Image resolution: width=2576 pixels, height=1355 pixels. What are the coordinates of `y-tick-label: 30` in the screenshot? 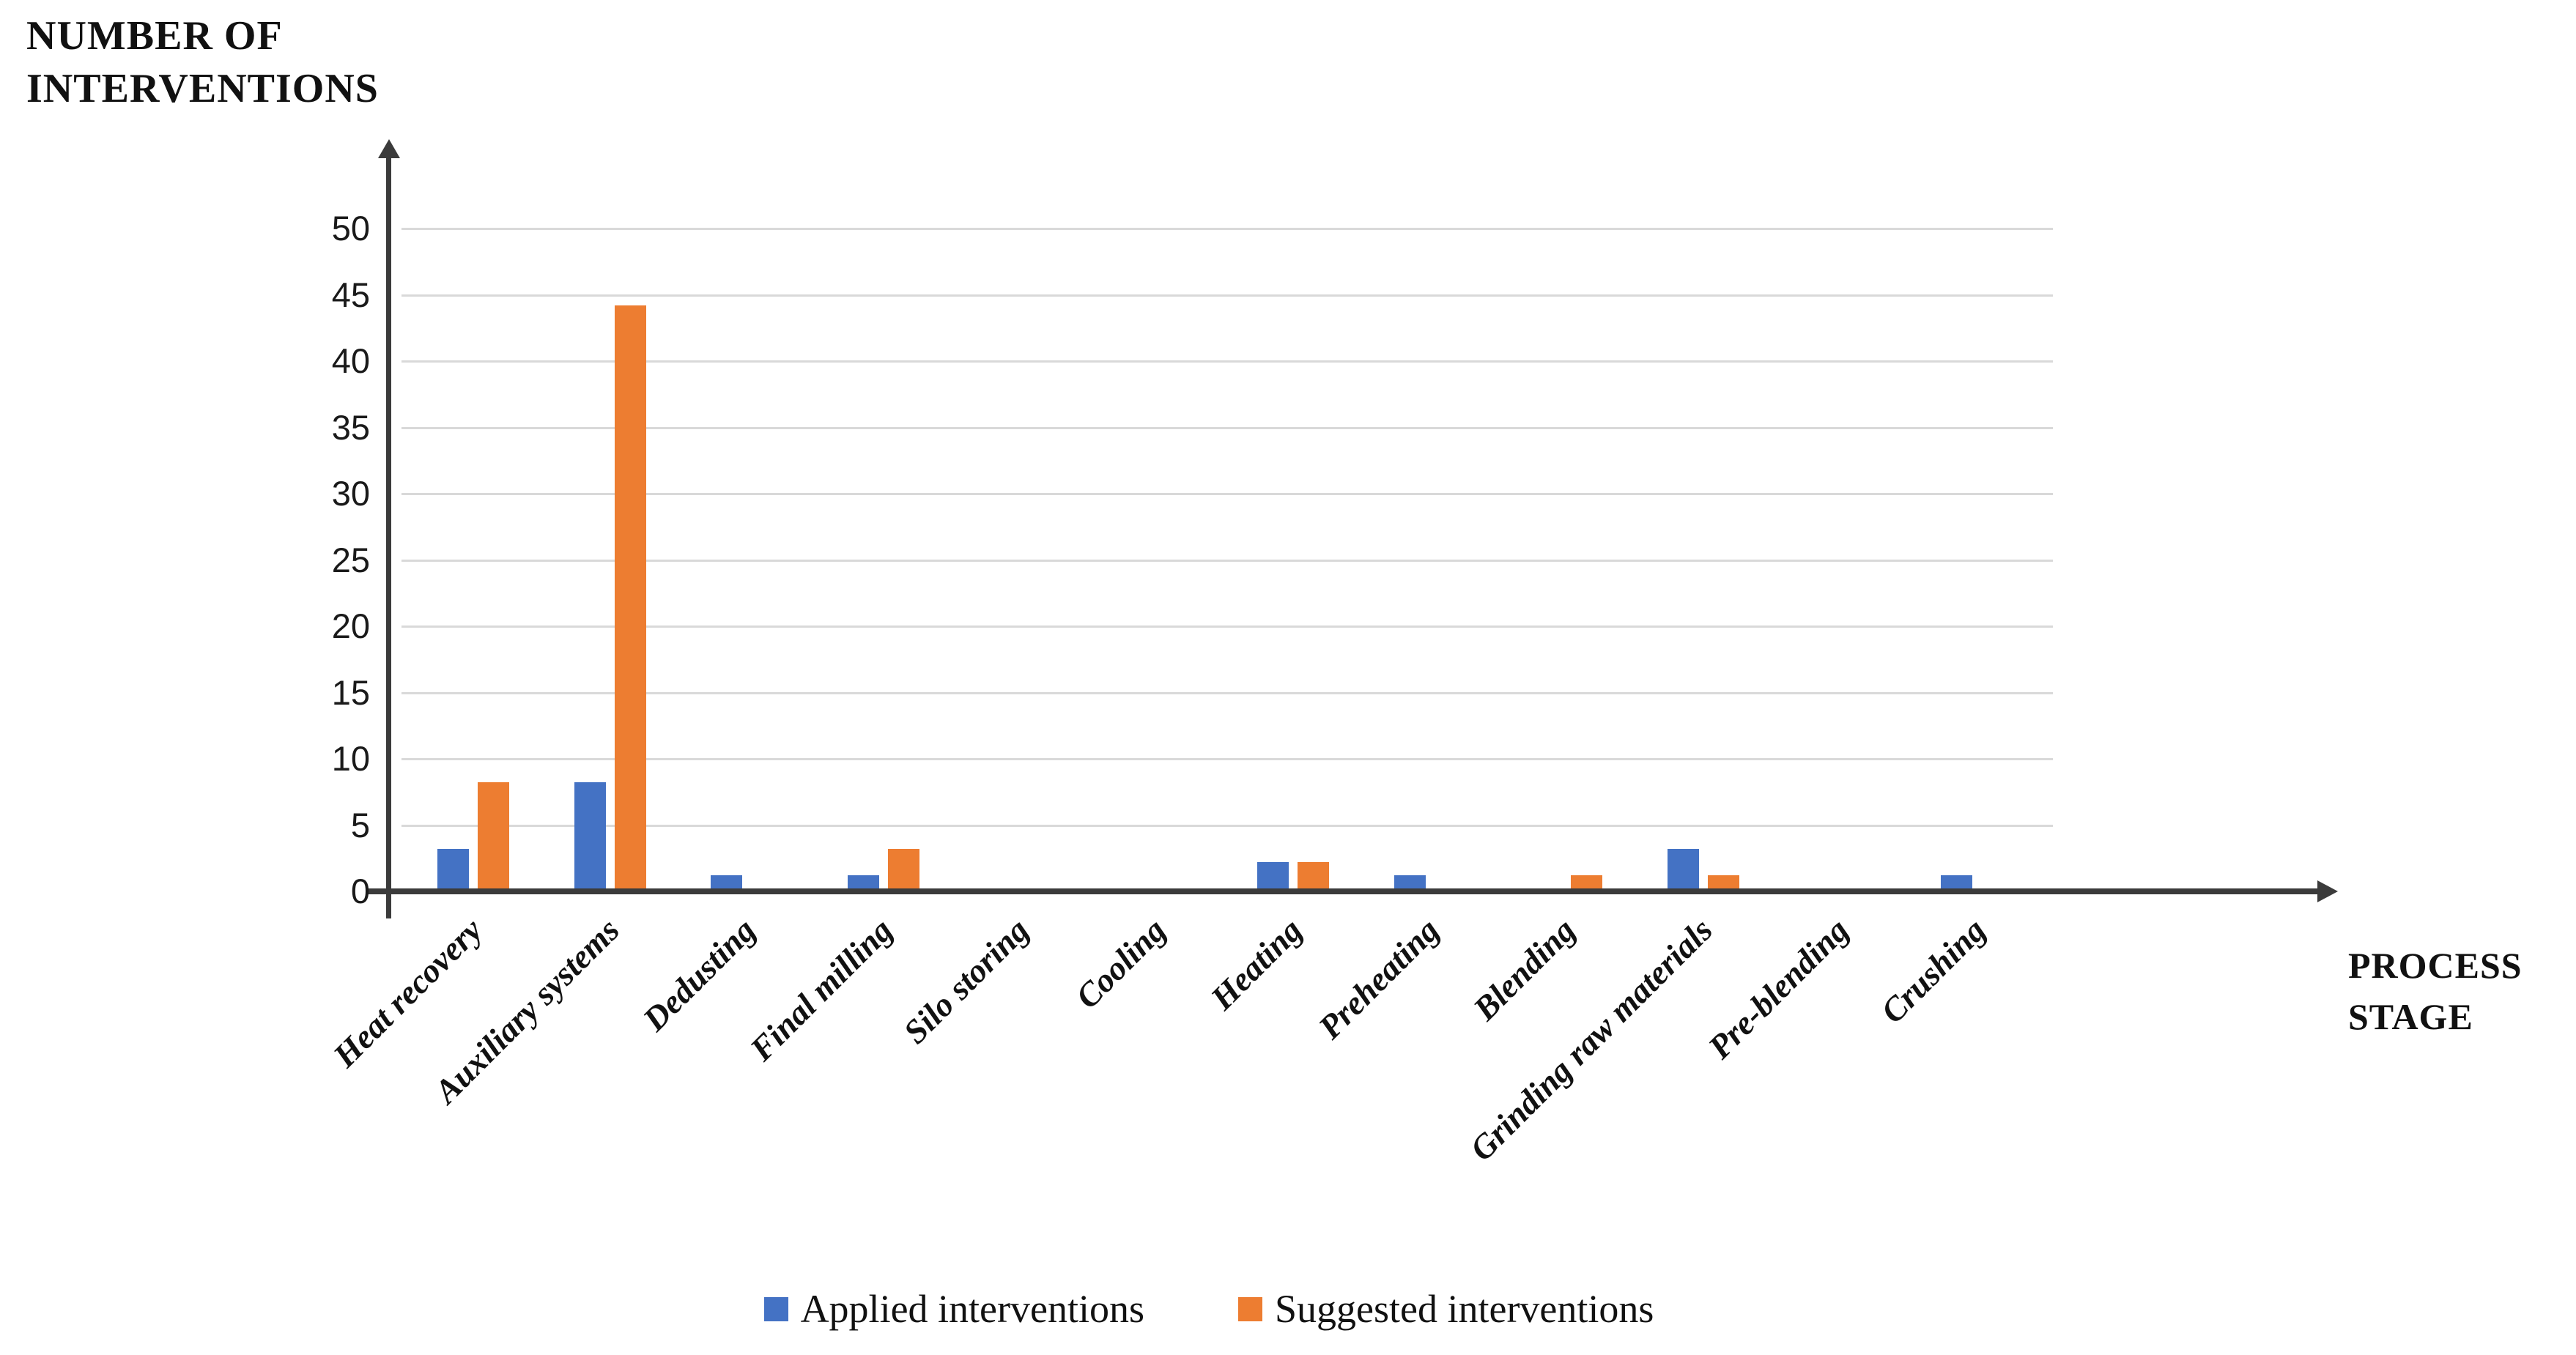 It's located at (350, 493).